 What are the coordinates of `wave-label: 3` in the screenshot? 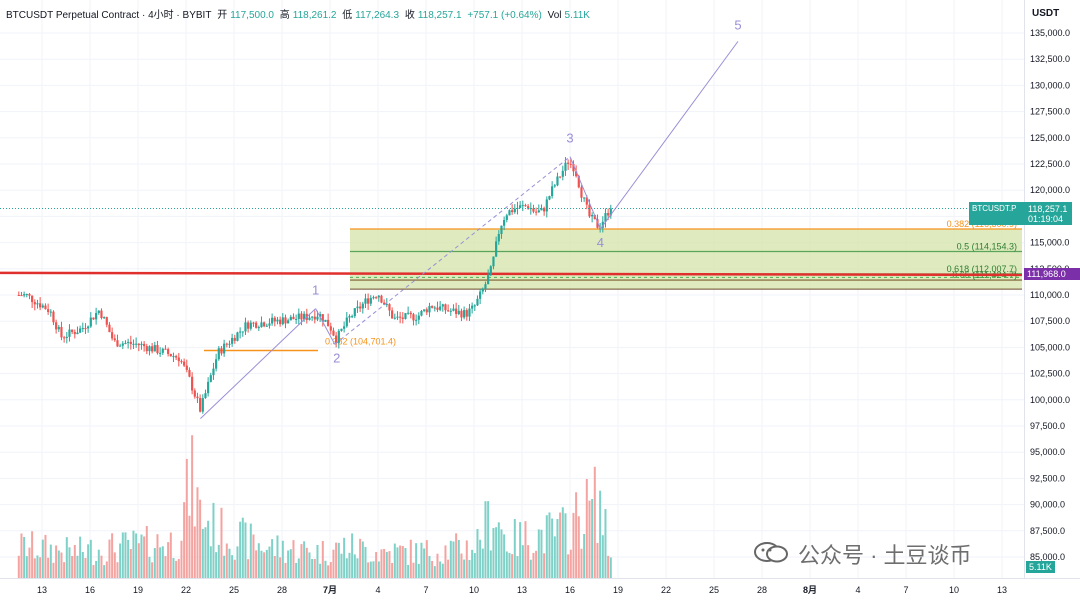 It's located at (569, 138).